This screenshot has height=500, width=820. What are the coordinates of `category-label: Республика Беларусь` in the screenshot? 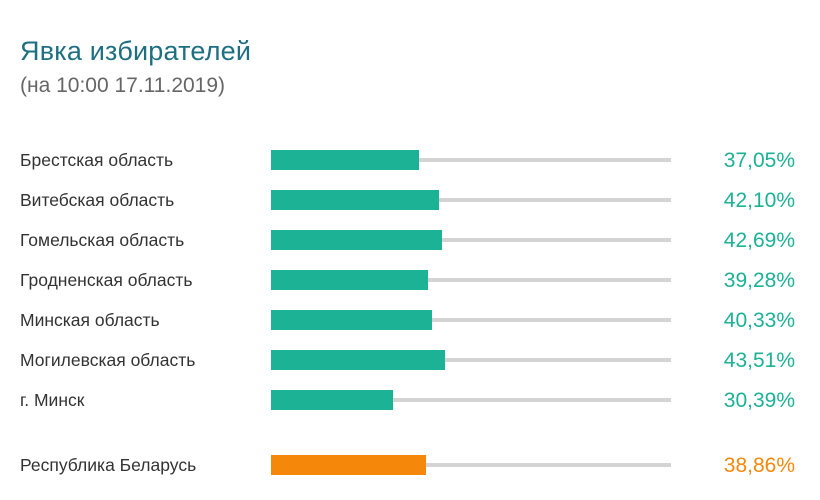 It's located at (108, 465).